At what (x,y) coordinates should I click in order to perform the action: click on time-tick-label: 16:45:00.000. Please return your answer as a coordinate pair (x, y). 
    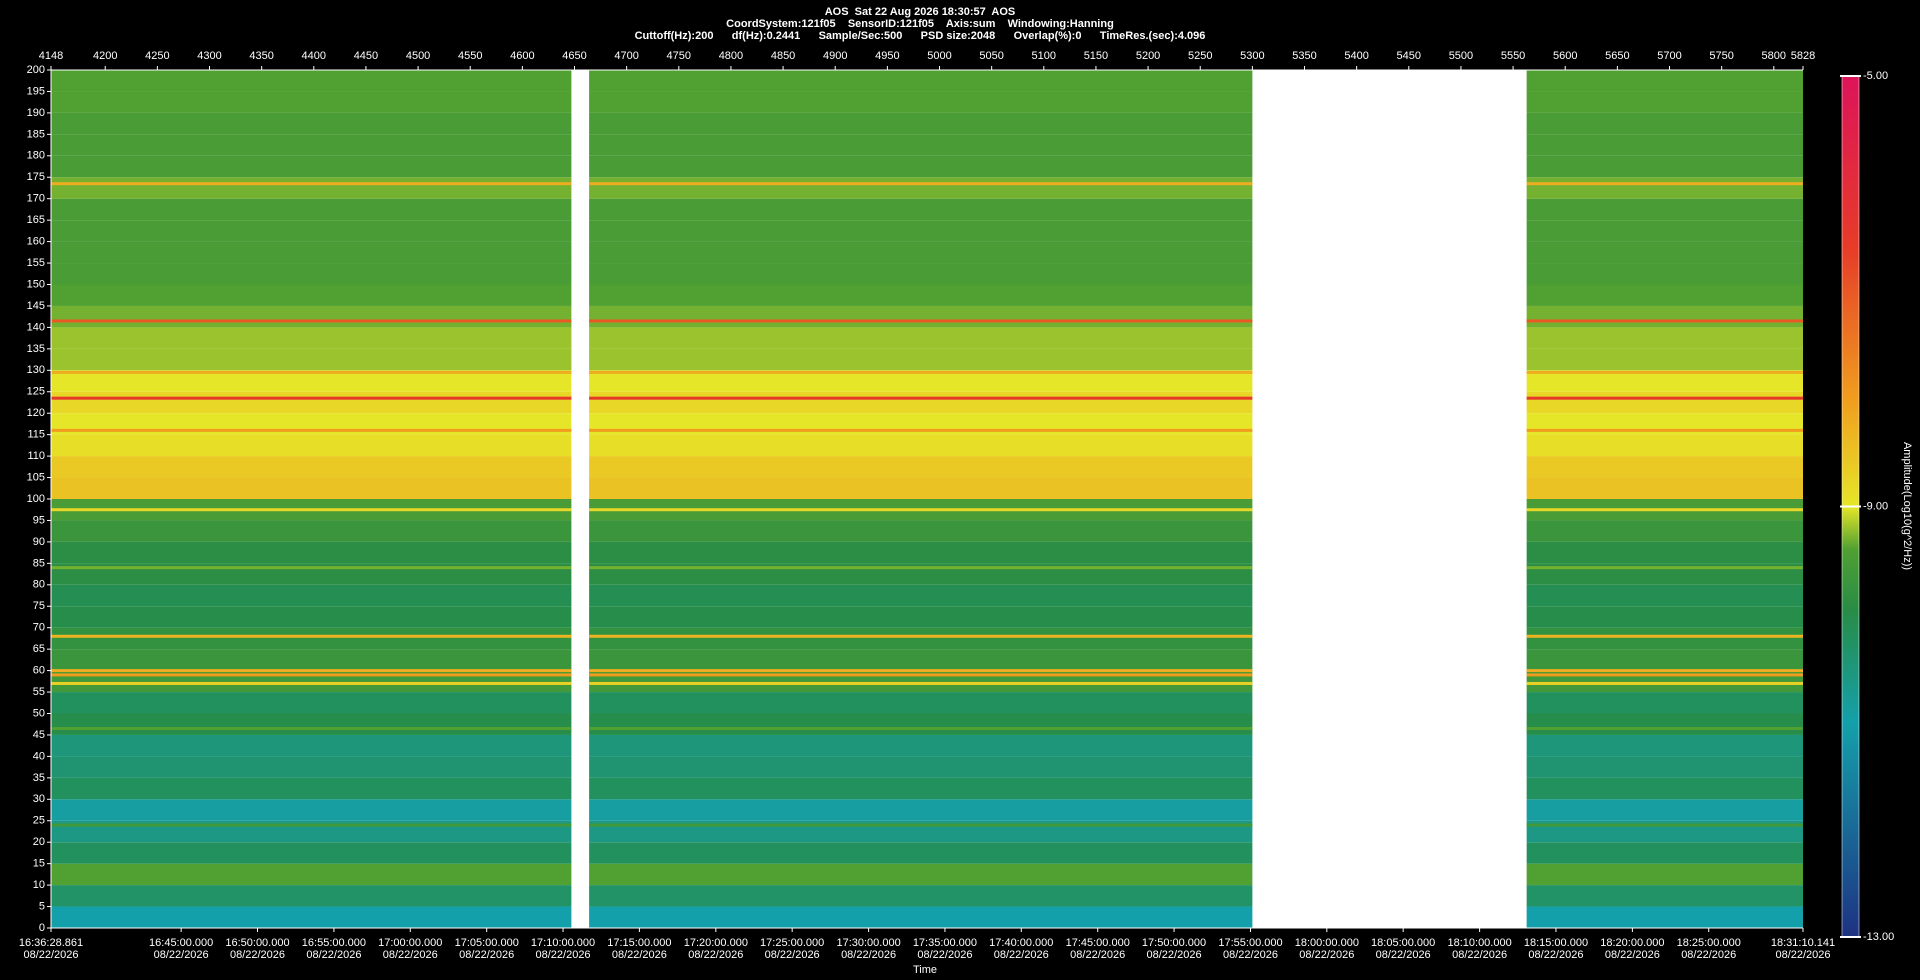
    Looking at the image, I should click on (181, 943).